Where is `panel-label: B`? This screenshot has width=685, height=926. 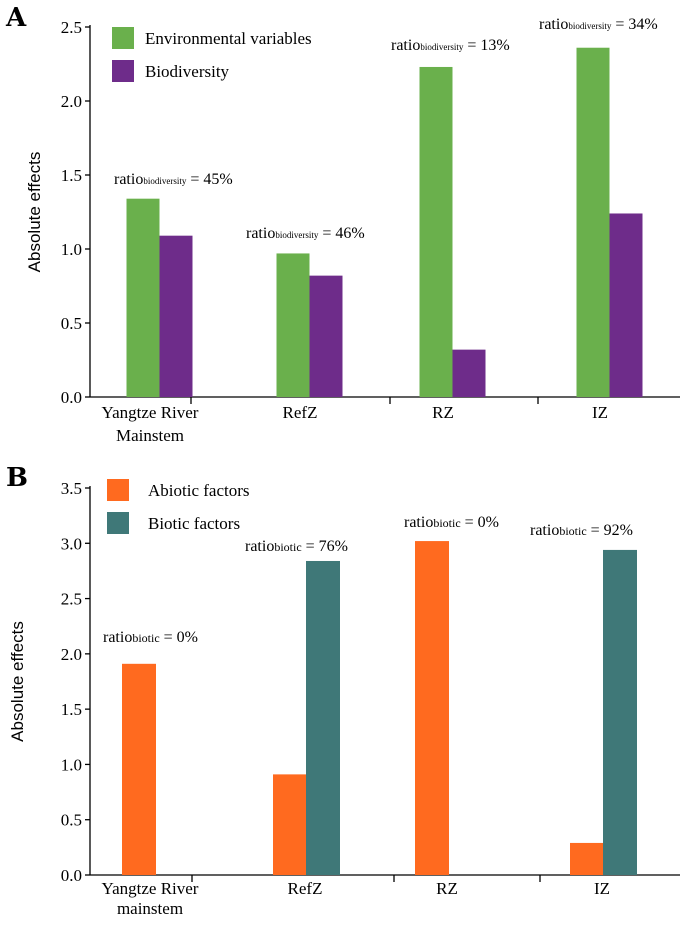
panel-label: B is located at coordinates (17, 478).